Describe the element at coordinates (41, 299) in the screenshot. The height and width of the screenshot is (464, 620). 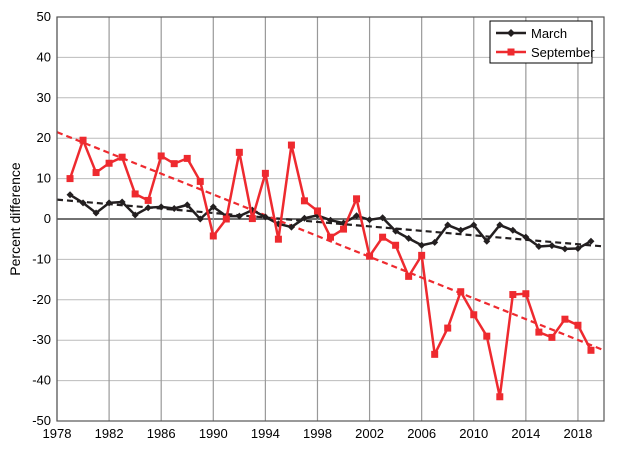
I see `y-tick-label: -20` at that location.